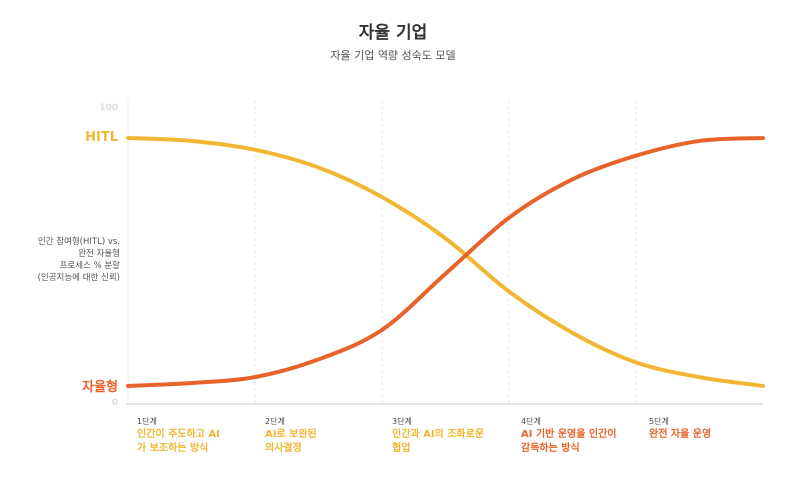  I want to click on series-label-hitl: HITL, so click(101, 137).